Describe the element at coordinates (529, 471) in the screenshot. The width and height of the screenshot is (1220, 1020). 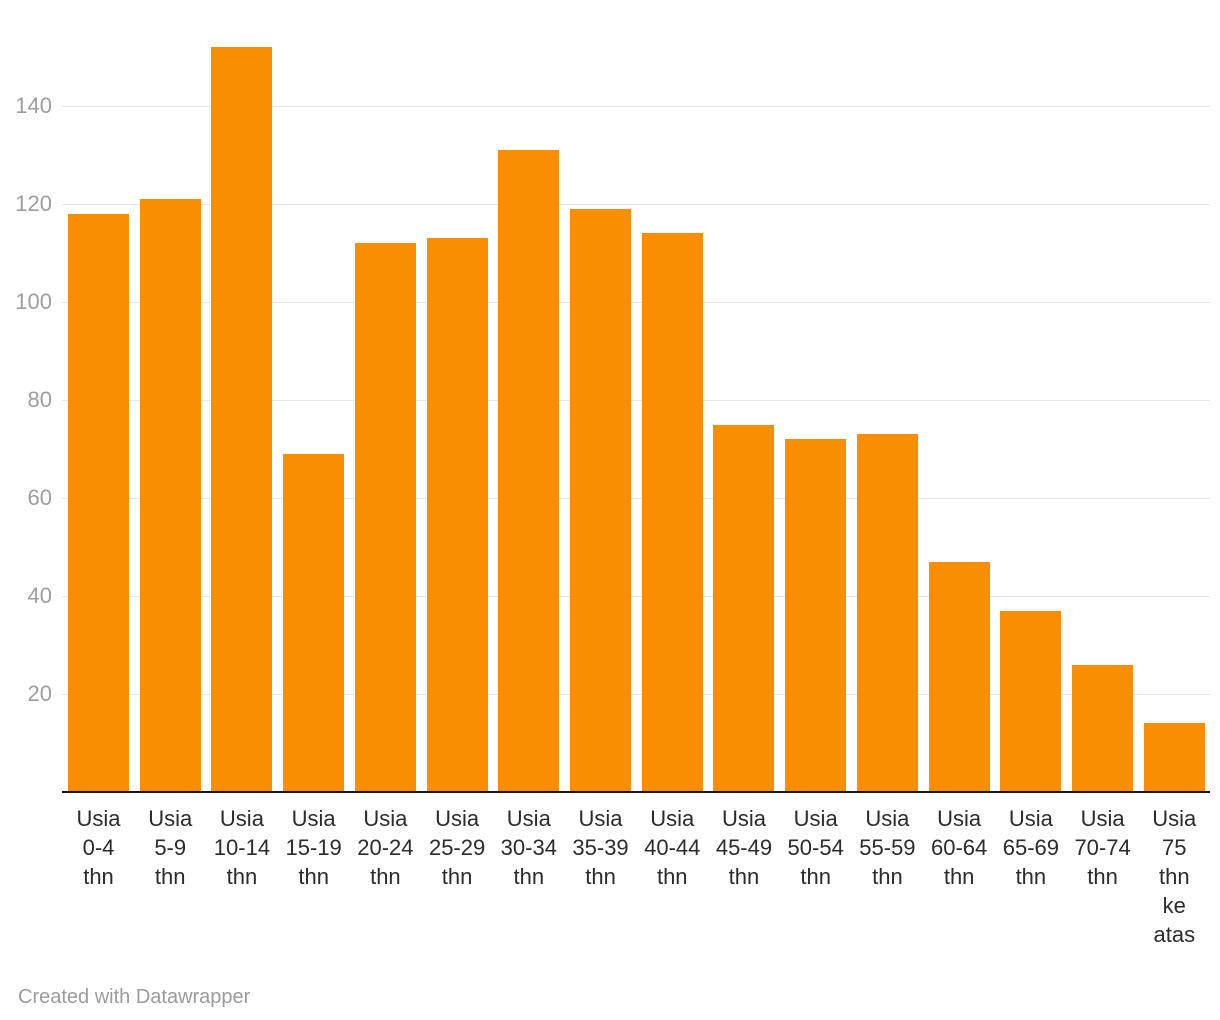
I see `bar-usia-30-34-thn` at that location.